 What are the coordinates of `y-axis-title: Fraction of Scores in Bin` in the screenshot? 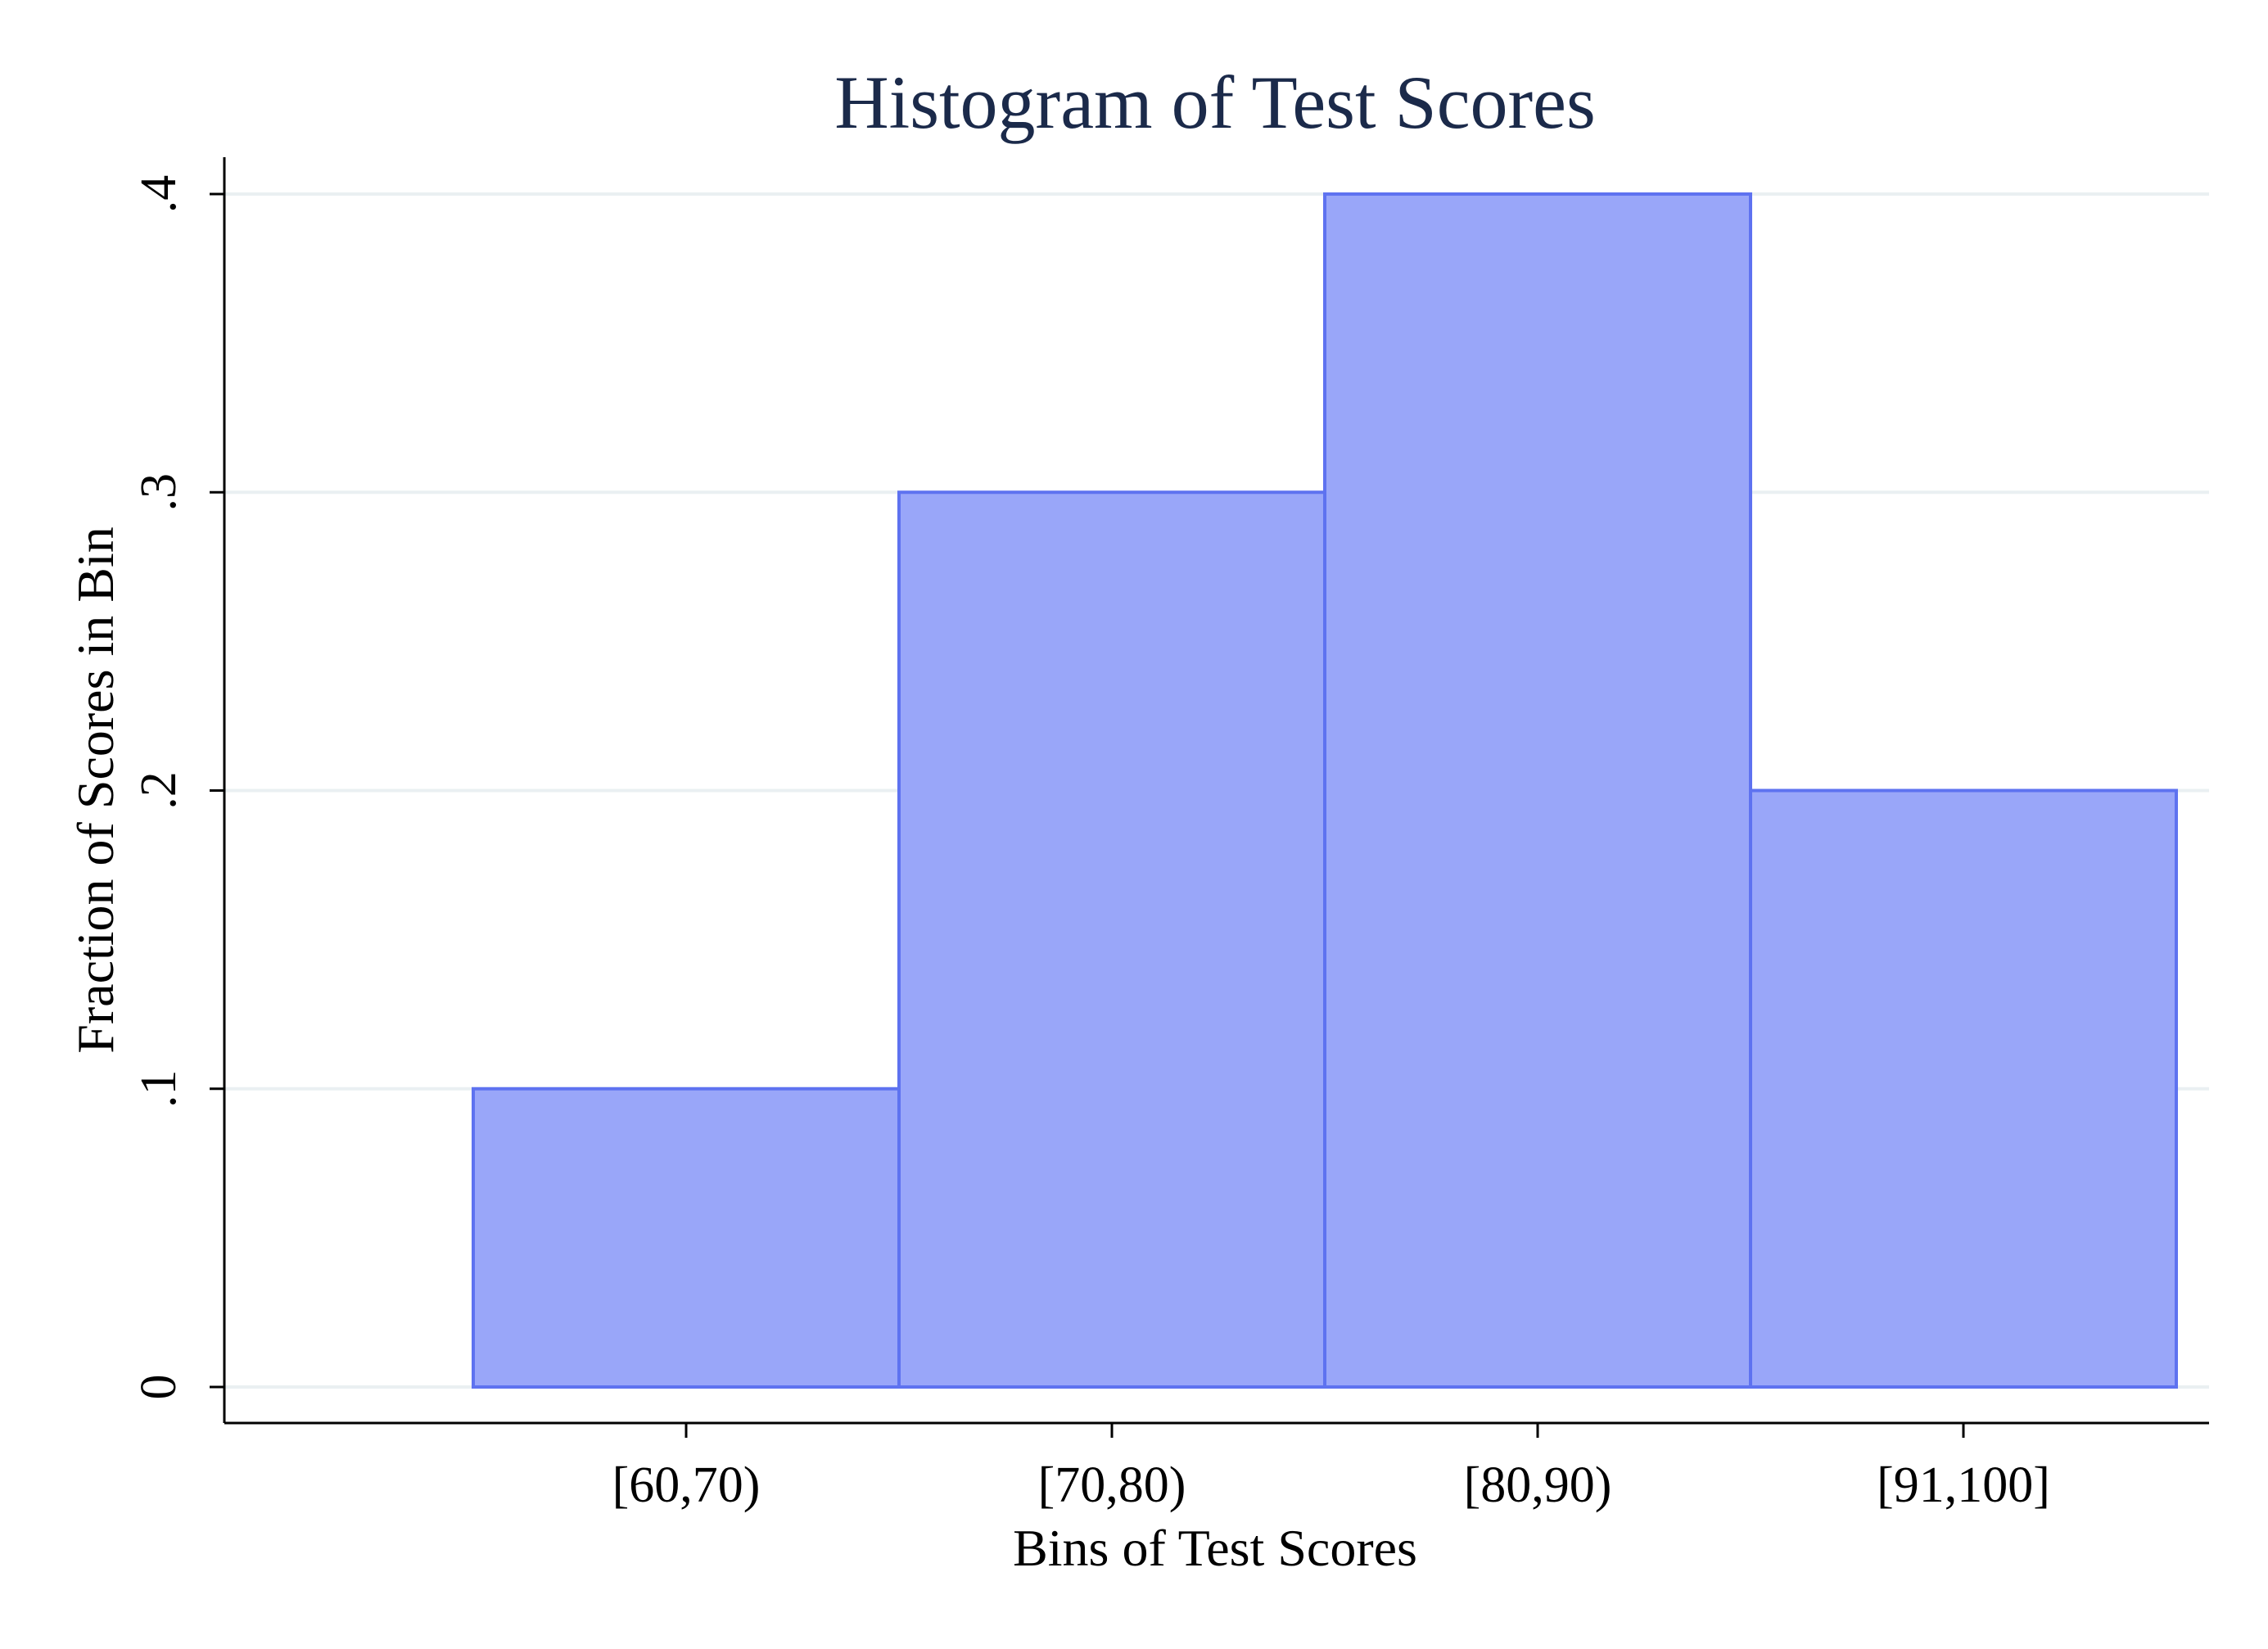 It's located at (95, 790).